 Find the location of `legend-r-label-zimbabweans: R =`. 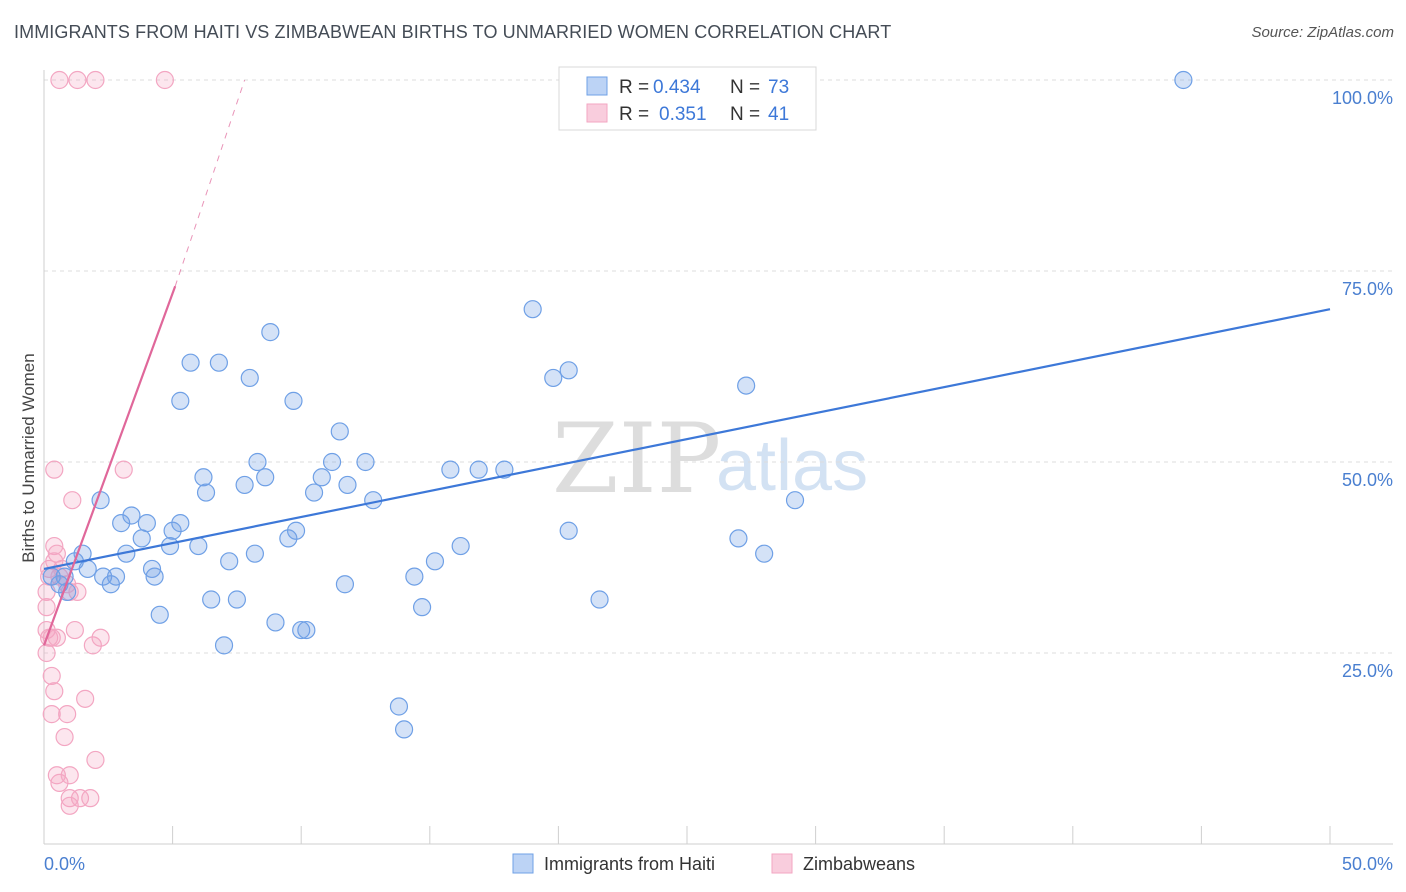

legend-r-label-zimbabweans: R = is located at coordinates (634, 114).